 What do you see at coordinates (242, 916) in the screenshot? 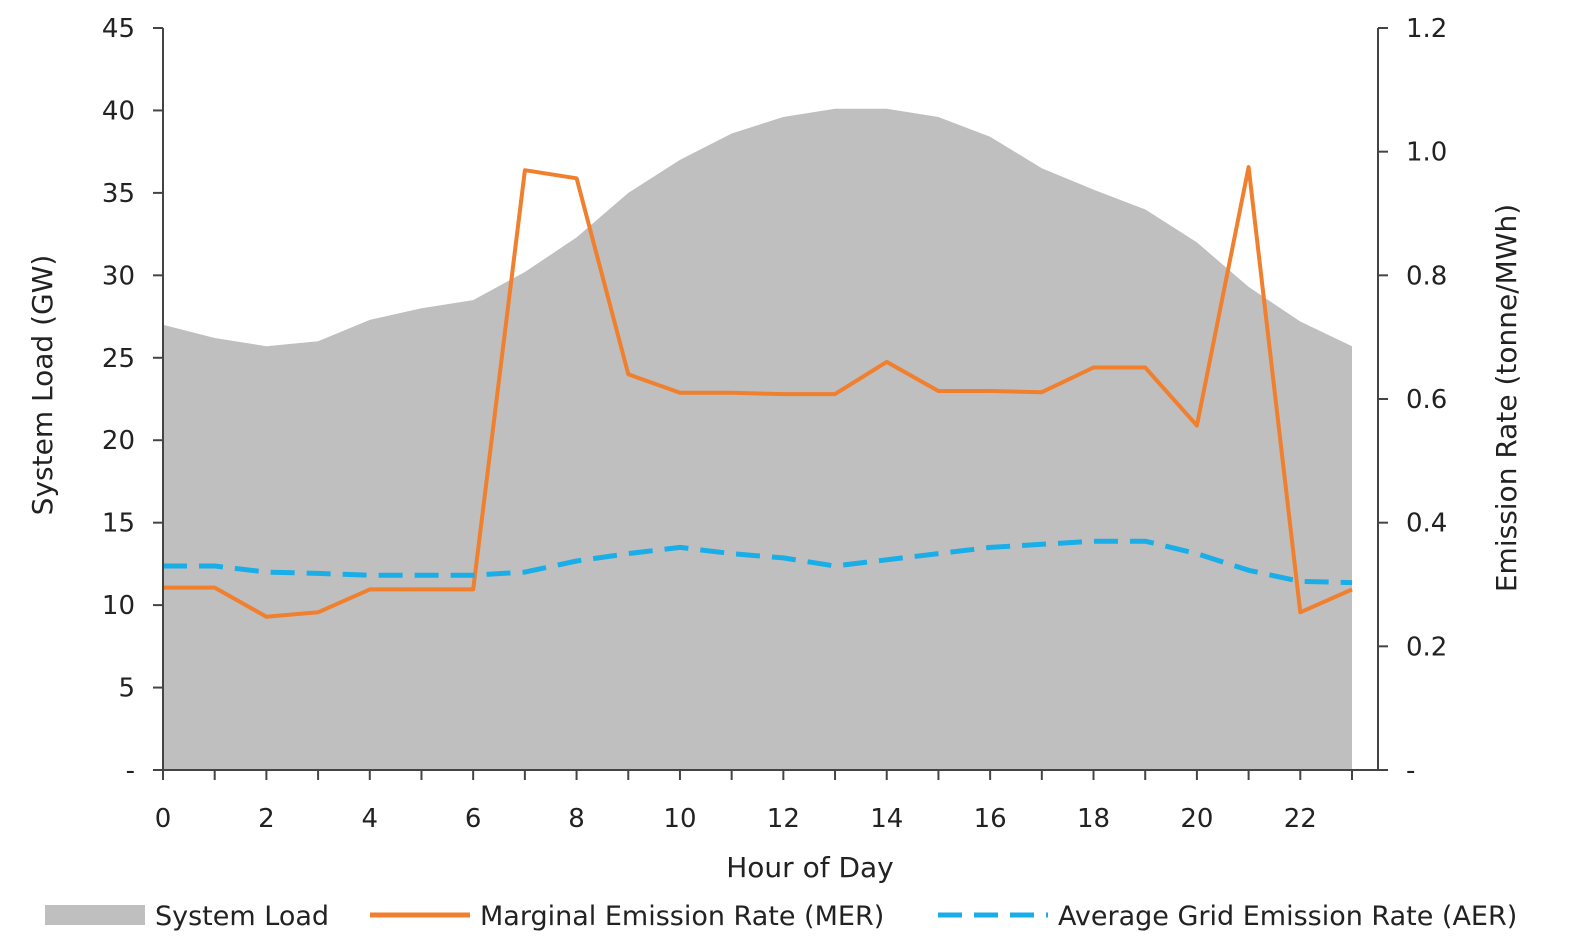
I see `legend-label-system-load: System Load` at bounding box center [242, 916].